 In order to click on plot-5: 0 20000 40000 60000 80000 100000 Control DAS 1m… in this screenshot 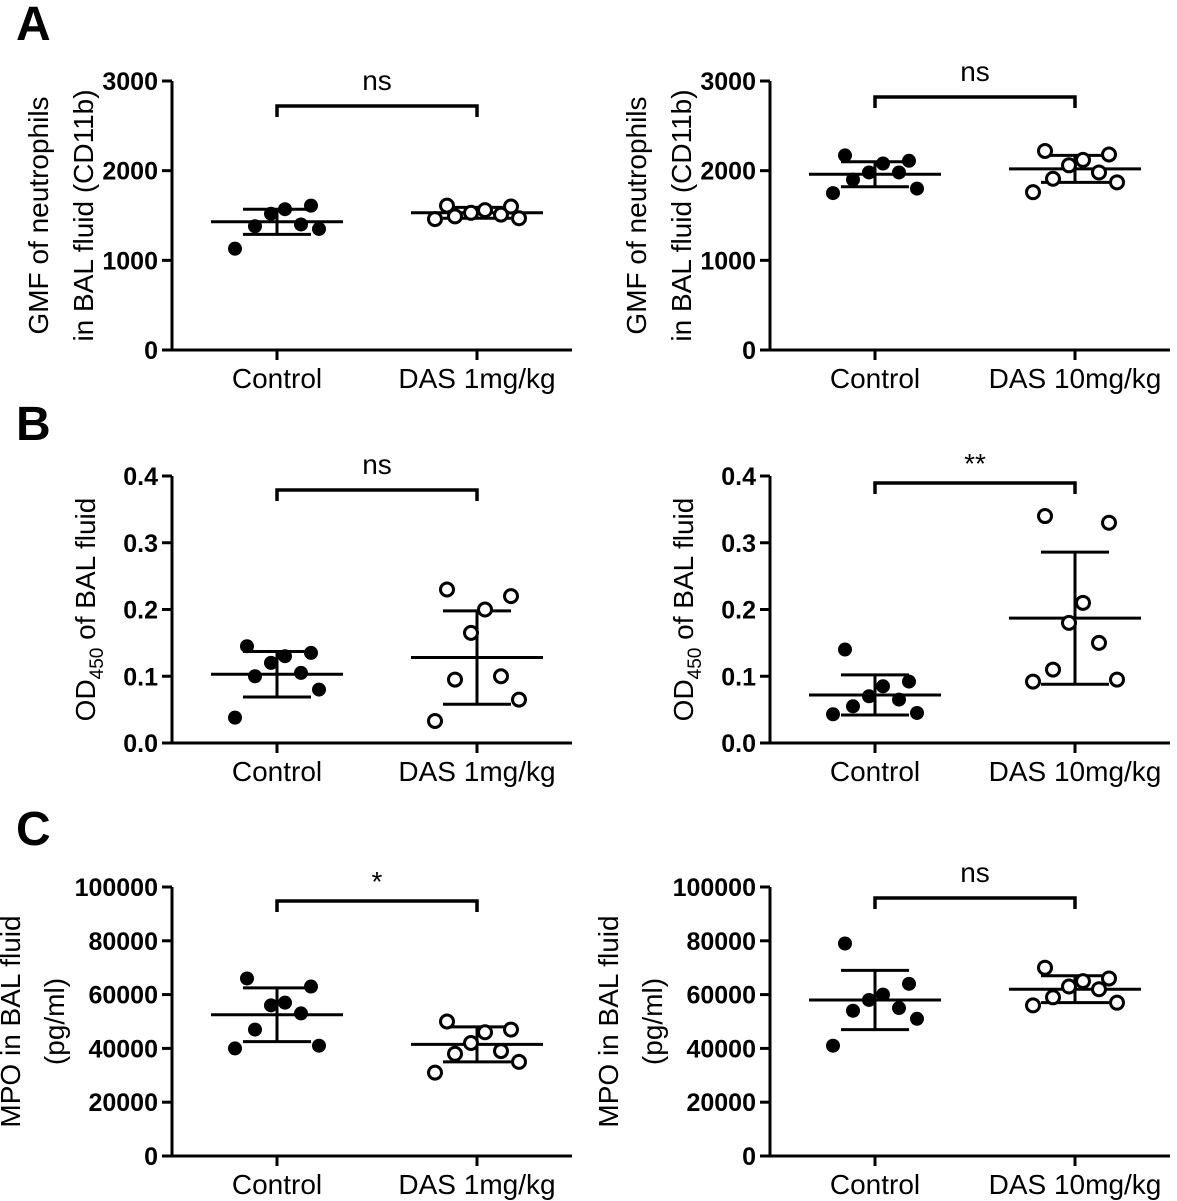, I will do `click(286, 1033)`.